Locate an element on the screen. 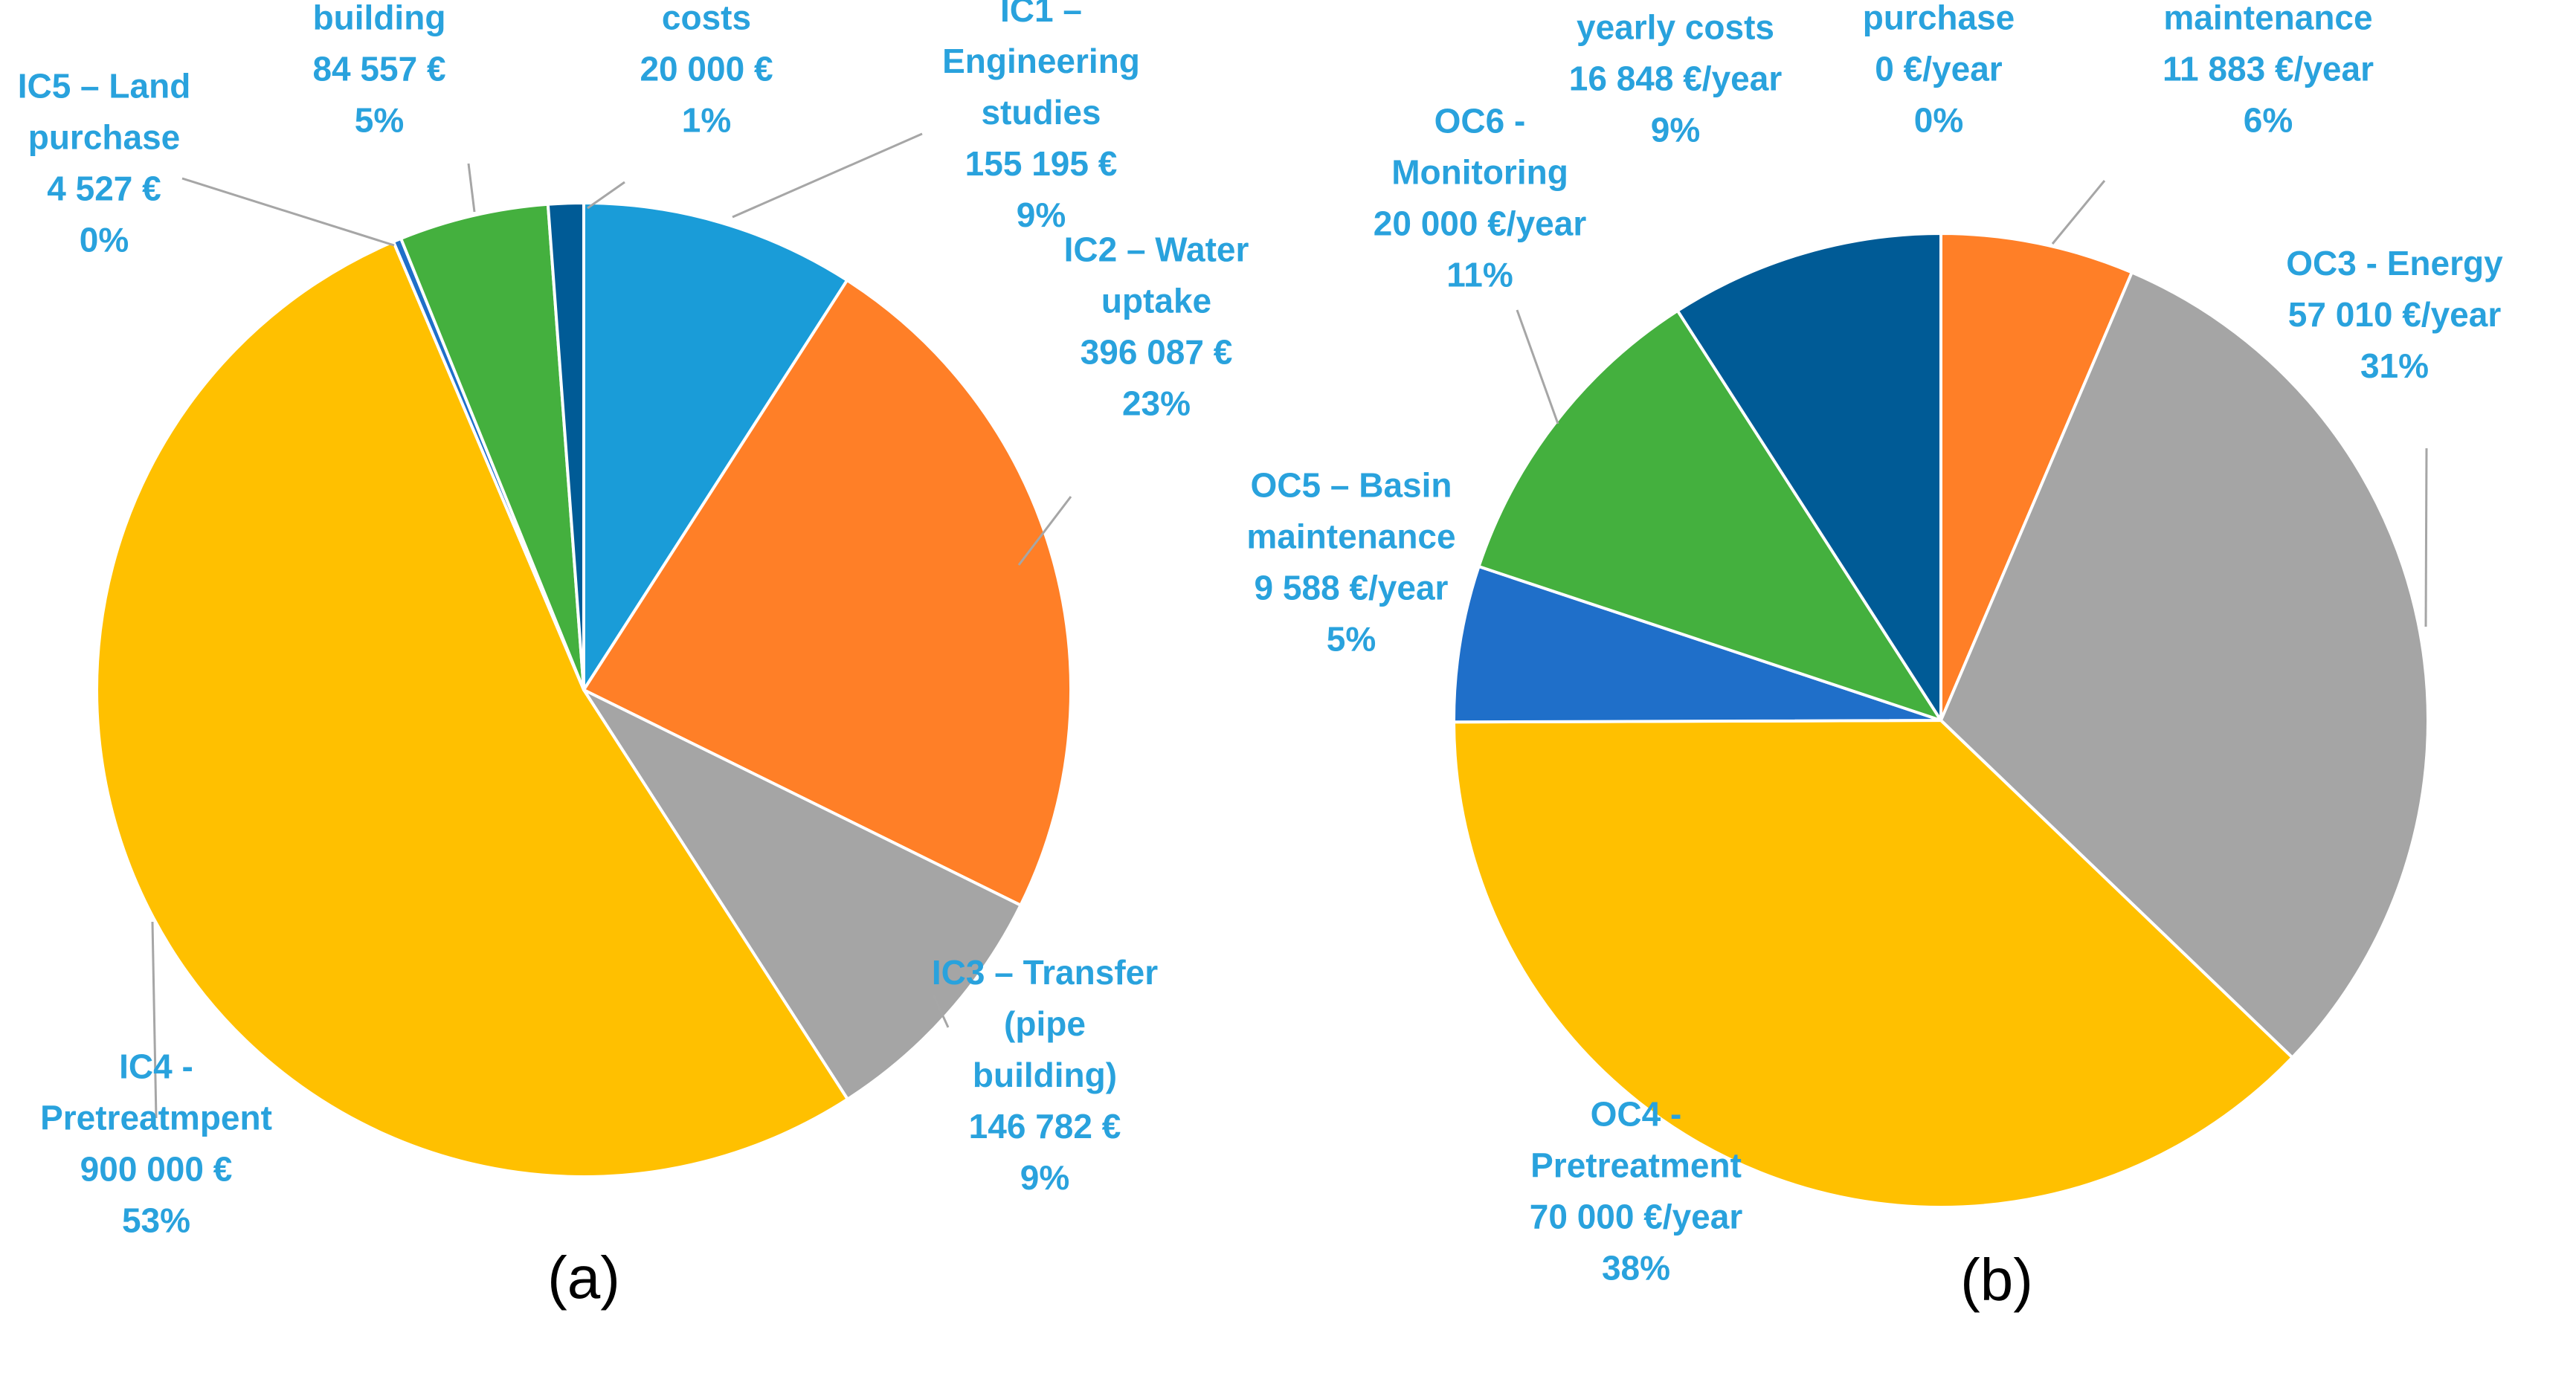 The width and height of the screenshot is (2576, 1379). data-label-oc3: OC3 - Energy 57 010 €/year 31% is located at coordinates (2394, 314).